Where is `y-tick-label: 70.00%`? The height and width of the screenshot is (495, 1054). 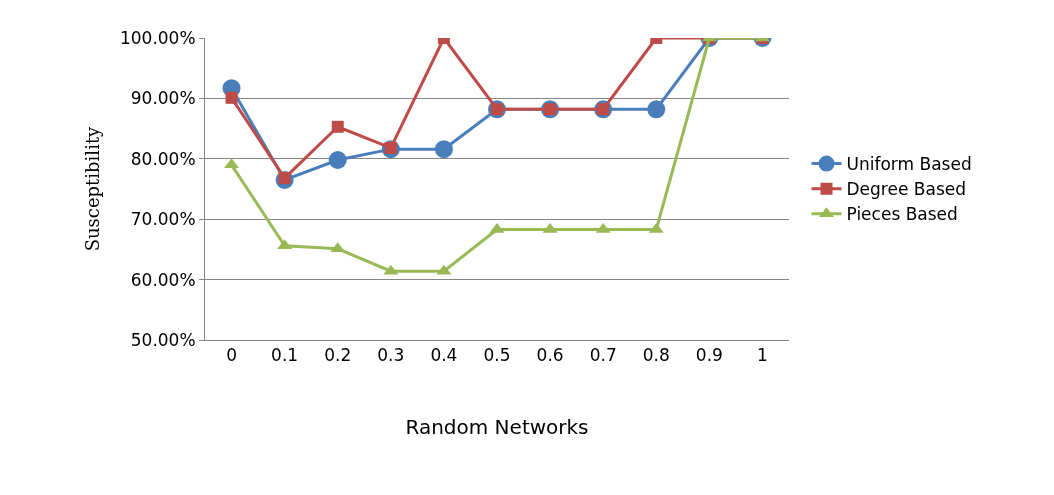 y-tick-label: 70.00% is located at coordinates (163, 219).